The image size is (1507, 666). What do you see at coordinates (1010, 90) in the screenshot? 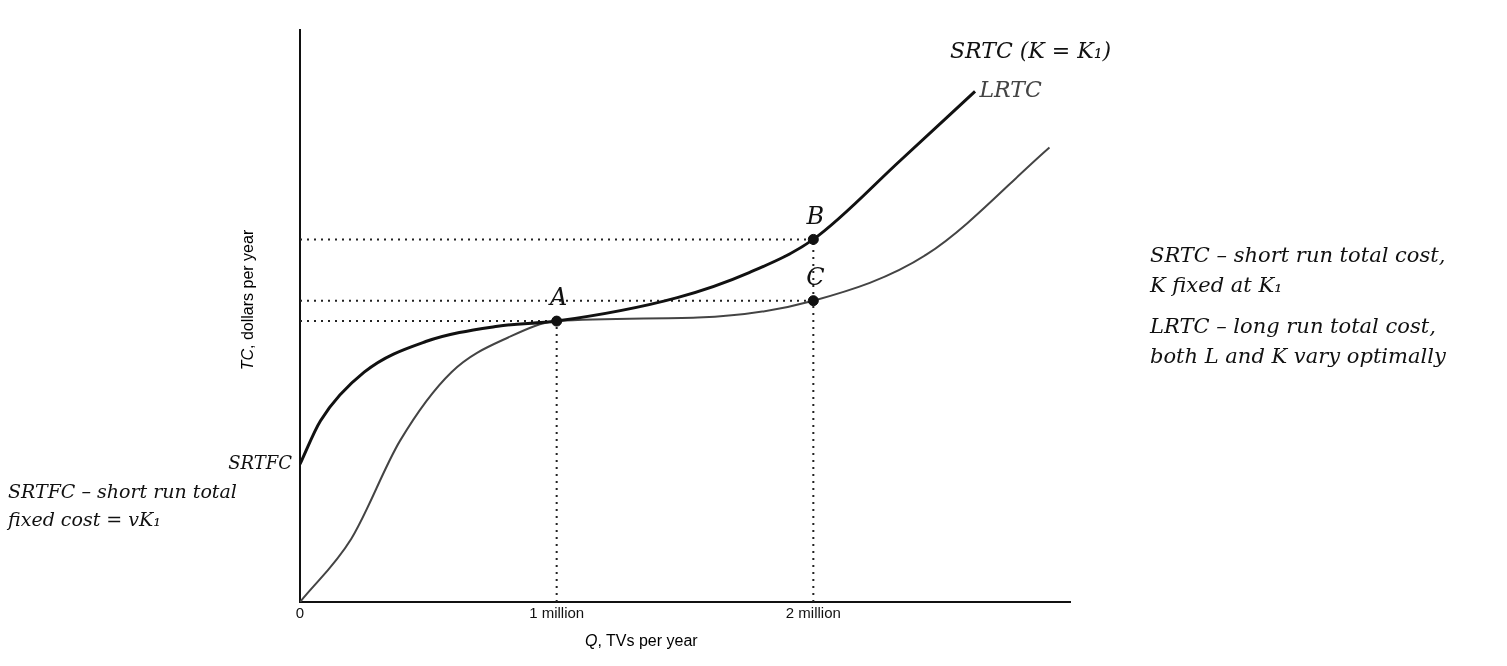
I see `text: LRTC` at bounding box center [1010, 90].